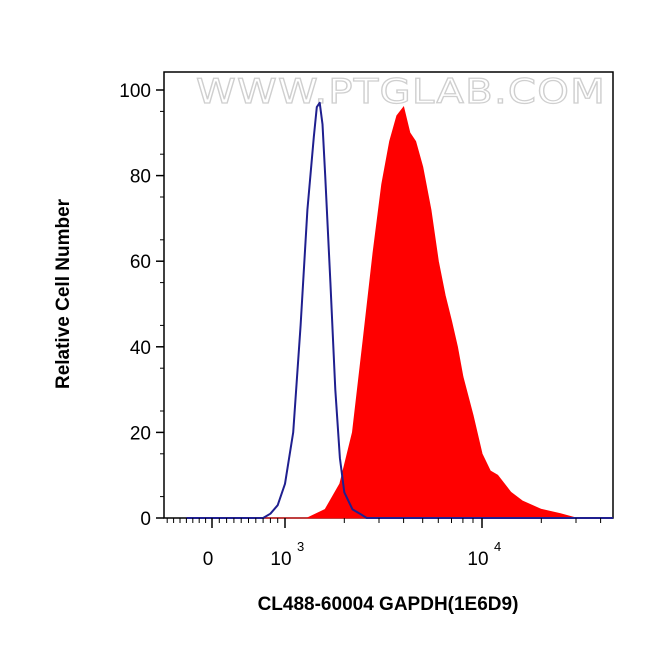 Image resolution: width=650 pixels, height=645 pixels. What do you see at coordinates (140, 262) in the screenshot?
I see `y-tick-label: 60` at bounding box center [140, 262].